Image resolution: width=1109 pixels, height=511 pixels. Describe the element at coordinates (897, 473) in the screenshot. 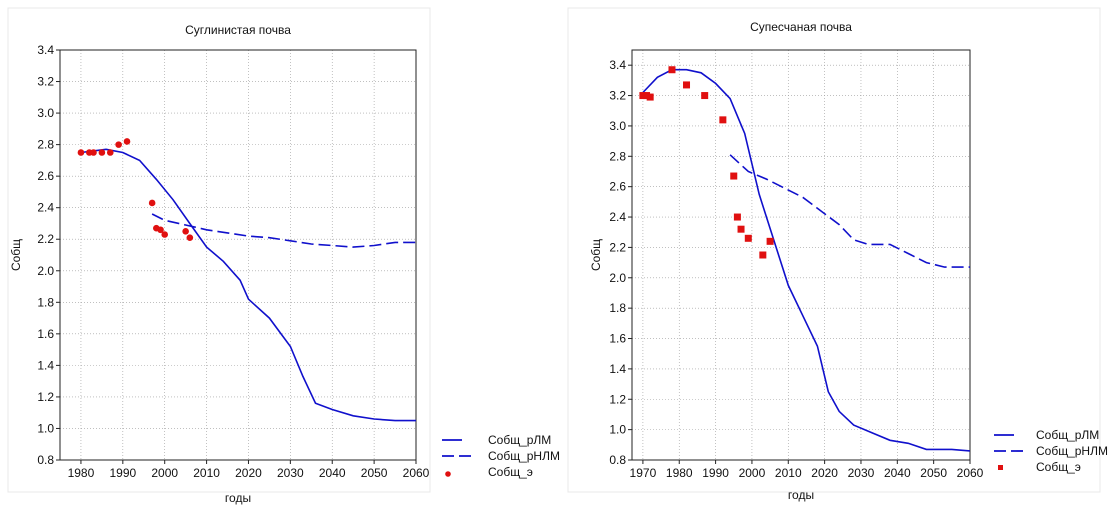

I see `x-tick-label-7: 2040` at that location.